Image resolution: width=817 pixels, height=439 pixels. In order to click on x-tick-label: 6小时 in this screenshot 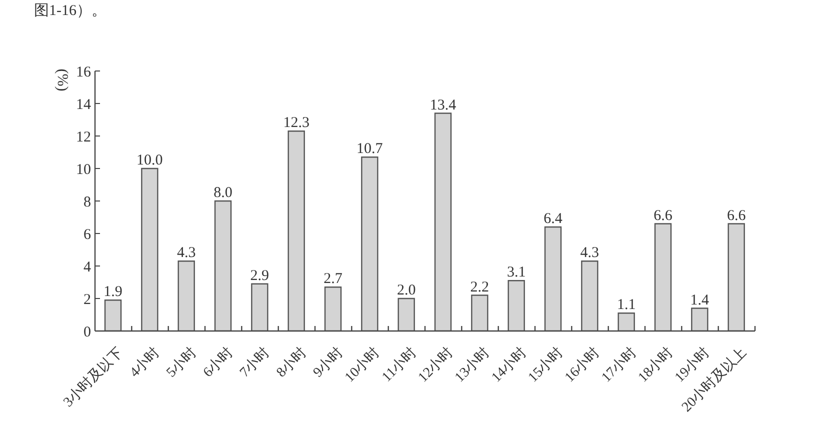, I will do `click(218, 362)`.